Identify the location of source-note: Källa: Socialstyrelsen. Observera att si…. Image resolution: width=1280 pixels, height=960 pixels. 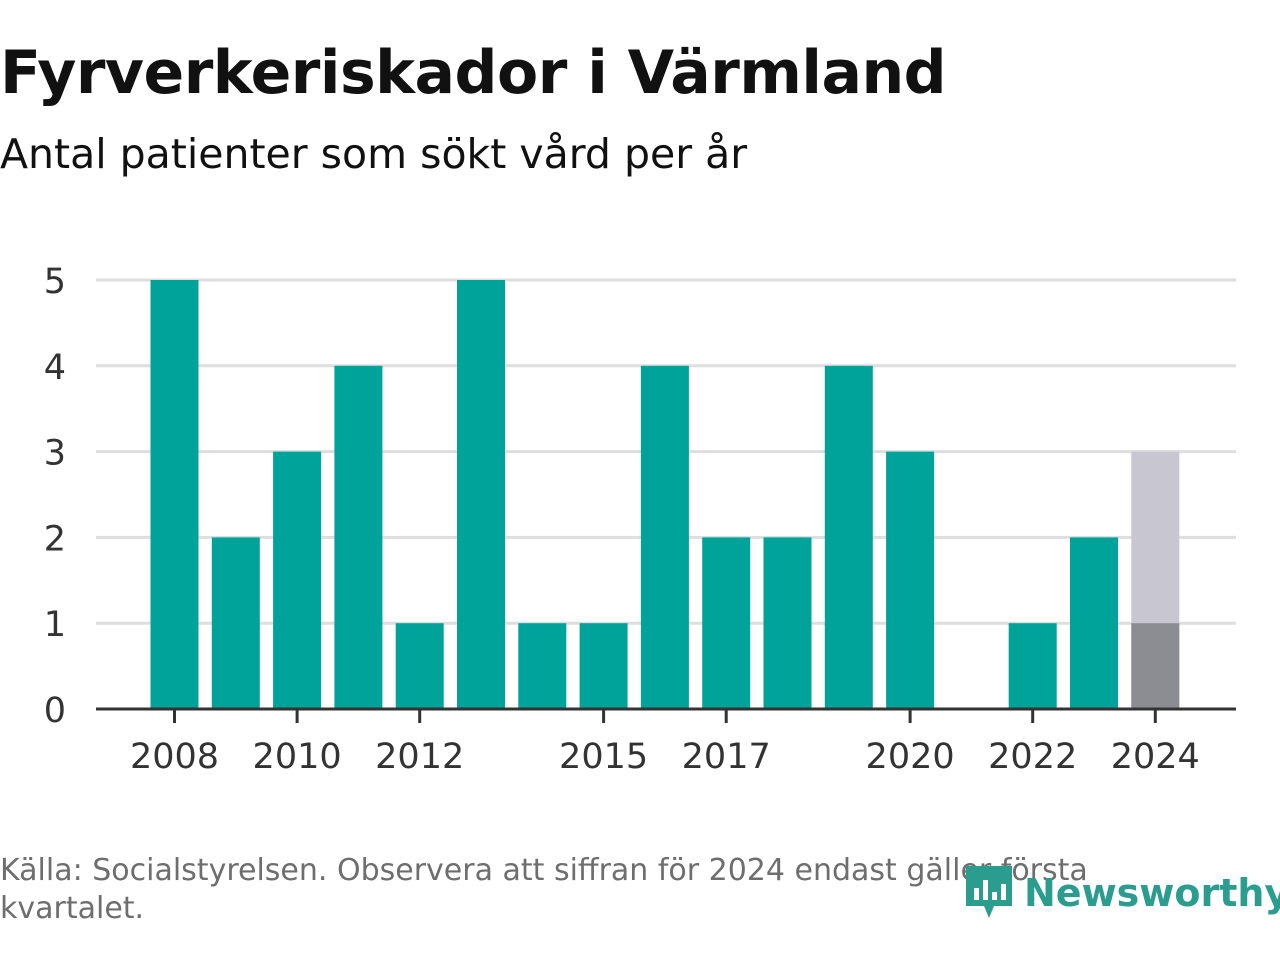
(544, 889).